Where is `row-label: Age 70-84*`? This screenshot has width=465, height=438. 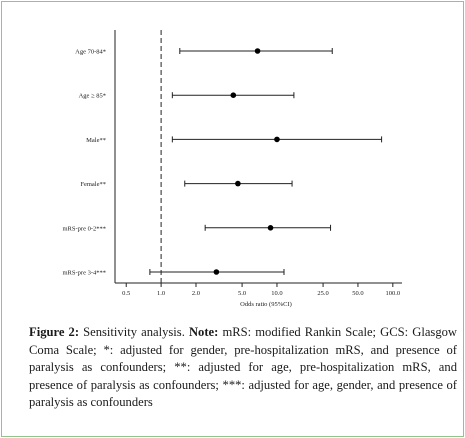 row-label: Age 70-84* is located at coordinates (90, 52).